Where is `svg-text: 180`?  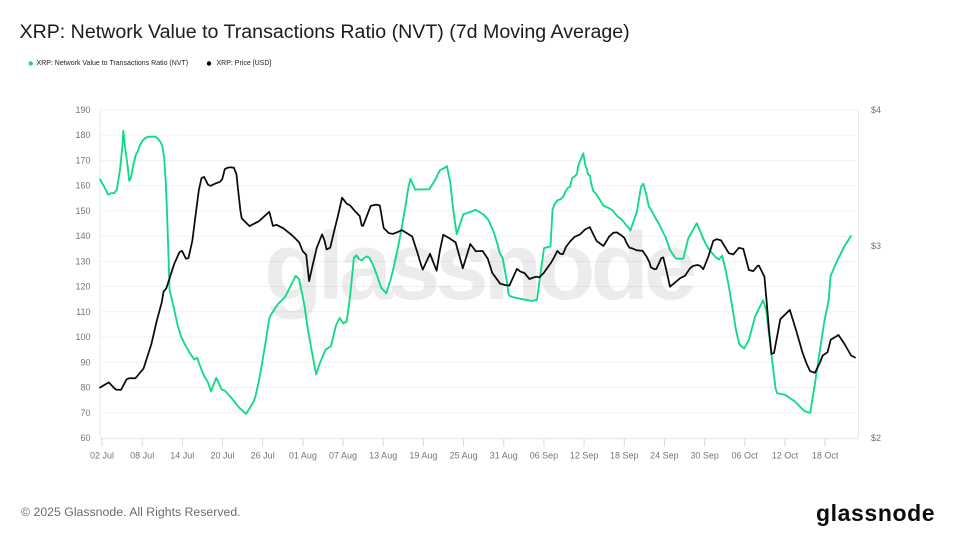
svg-text: 180 is located at coordinates (82, 135).